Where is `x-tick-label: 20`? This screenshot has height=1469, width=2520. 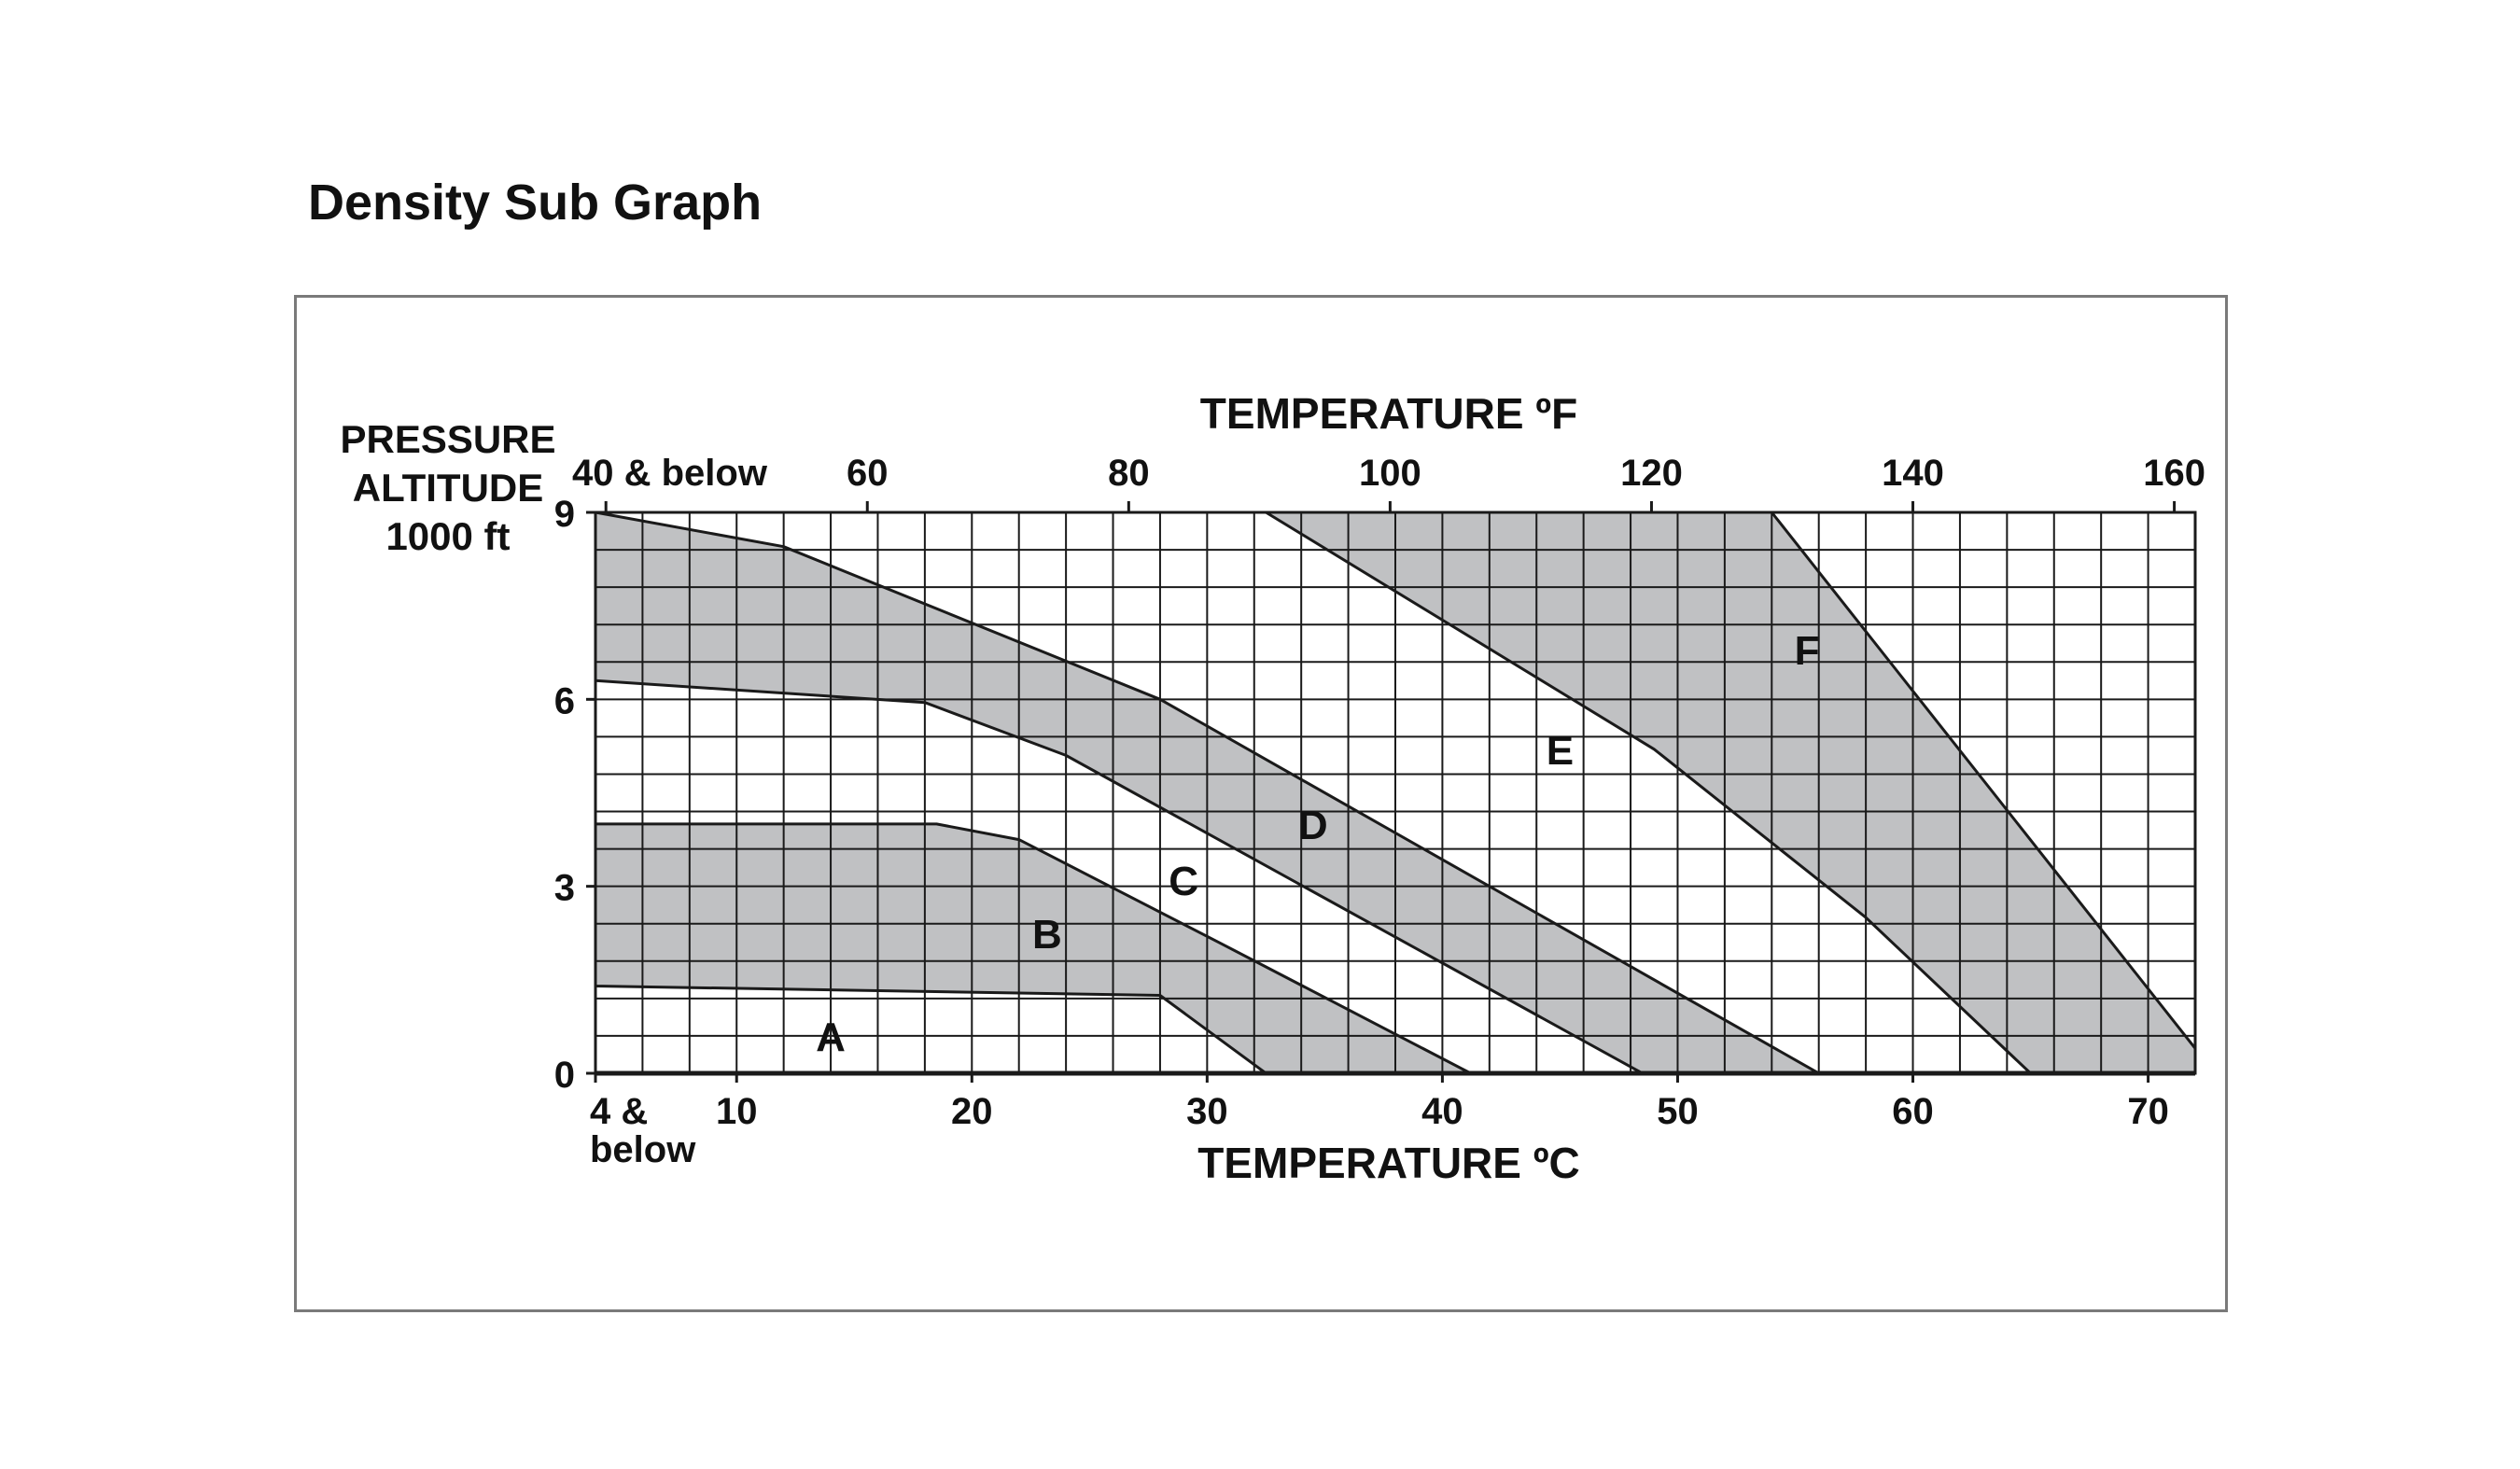
x-tick-label: 20 is located at coordinates (972, 1111).